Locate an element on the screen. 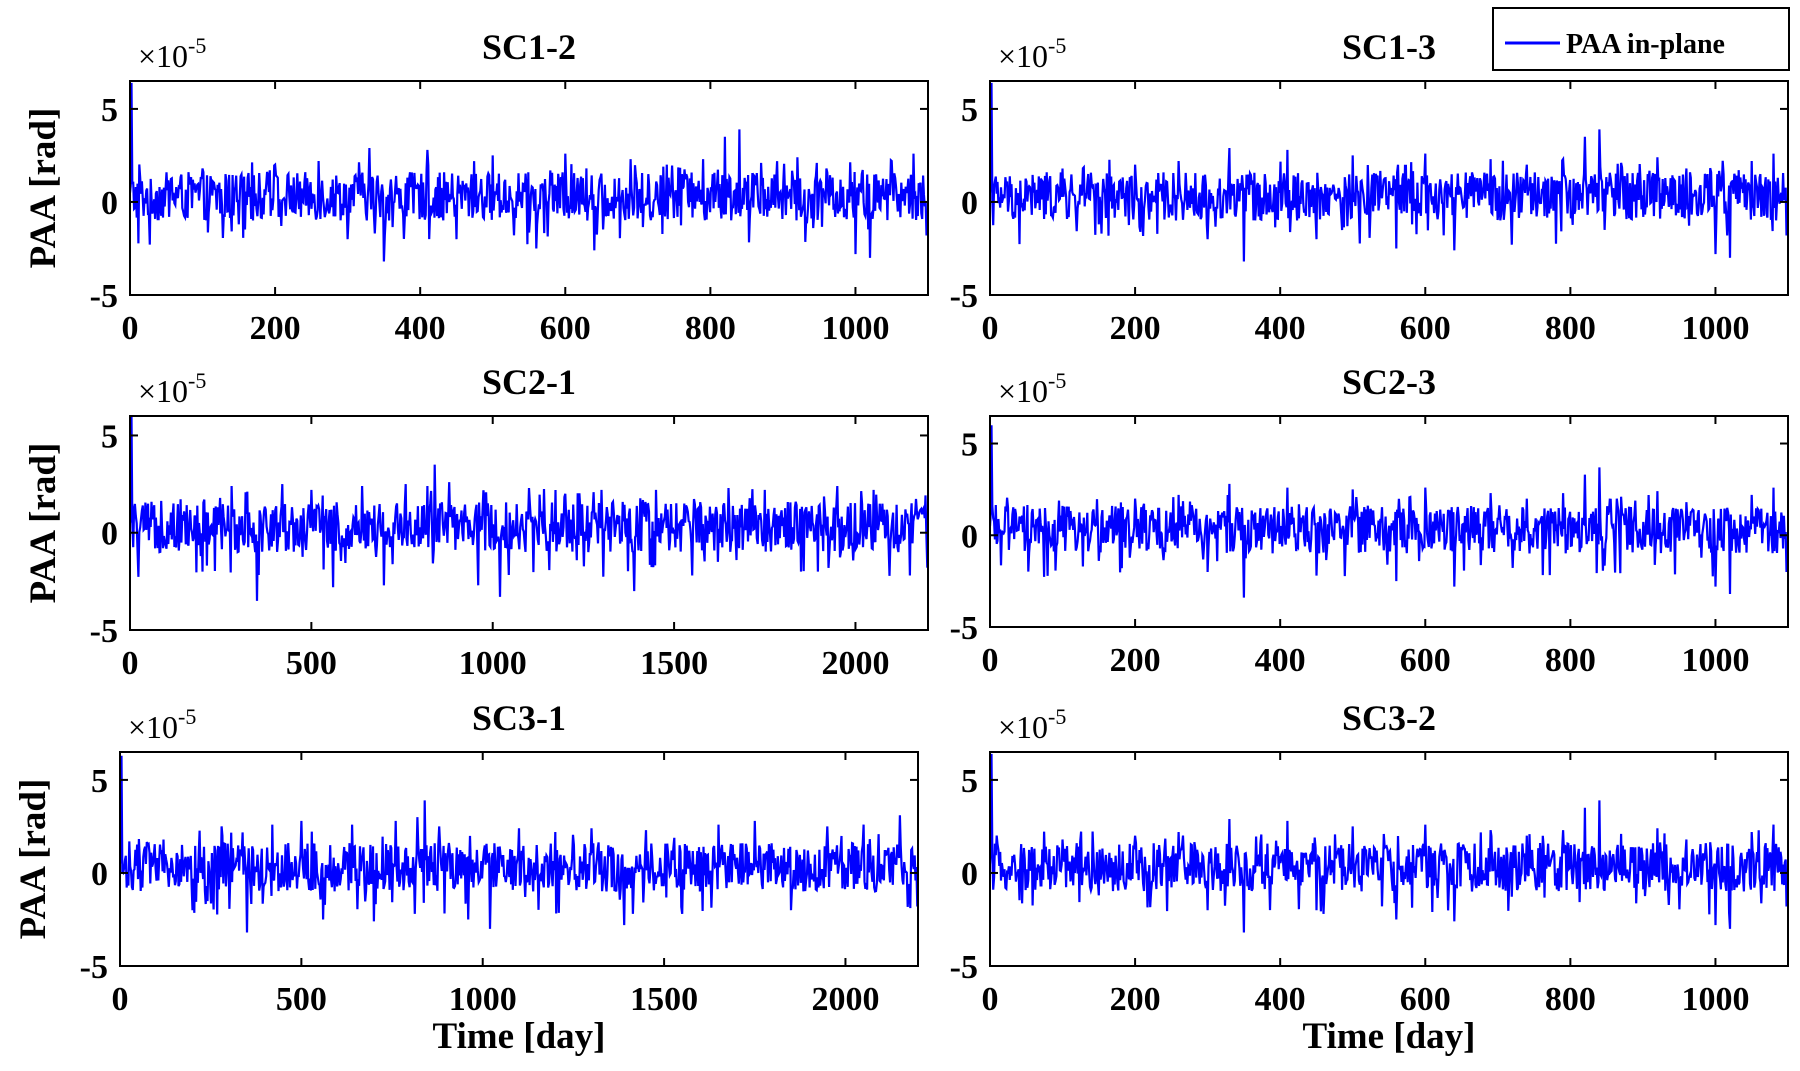 The width and height of the screenshot is (1800, 1071). panel-sc2-3: 0 200 400 600 800 1000-505×10-5 SC2-3 is located at coordinates (1369, 520).